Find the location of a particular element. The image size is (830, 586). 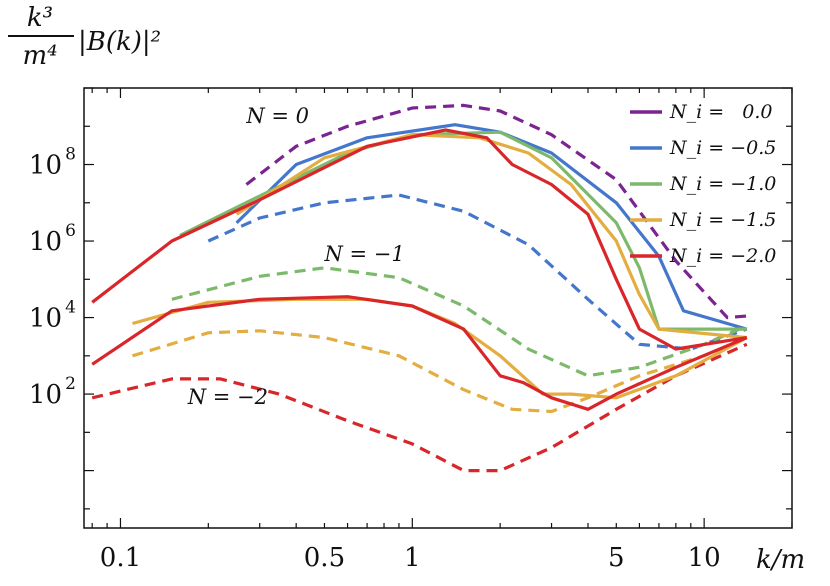

x-tick-label: 1 is located at coordinates (412, 558).